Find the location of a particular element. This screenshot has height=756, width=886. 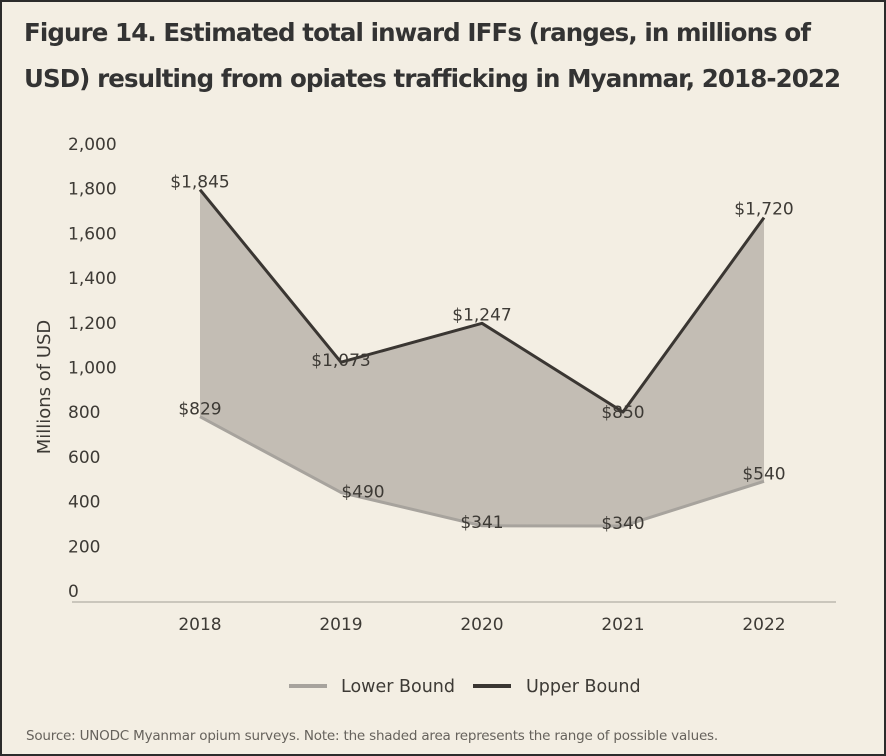

x-tick-label: 2022 is located at coordinates (763, 625).